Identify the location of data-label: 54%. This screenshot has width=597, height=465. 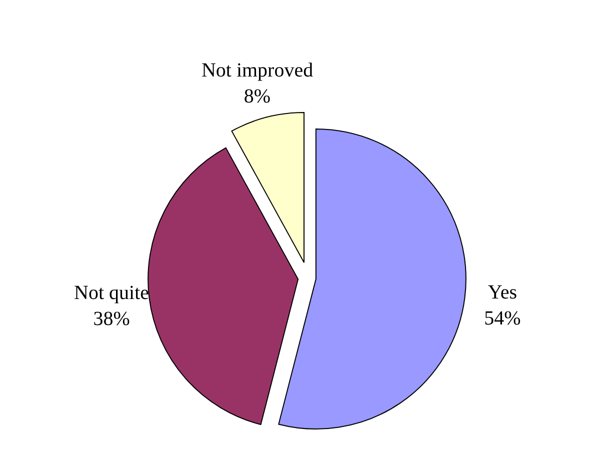
(502, 319).